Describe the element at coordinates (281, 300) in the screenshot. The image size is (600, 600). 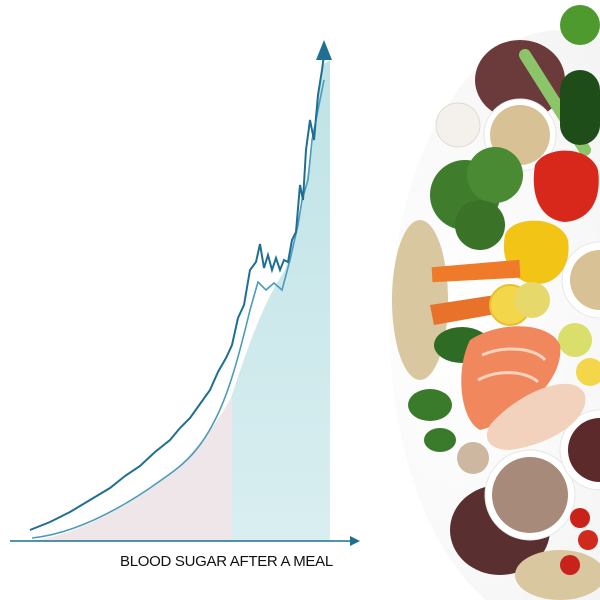
I see `teal-area` at that location.